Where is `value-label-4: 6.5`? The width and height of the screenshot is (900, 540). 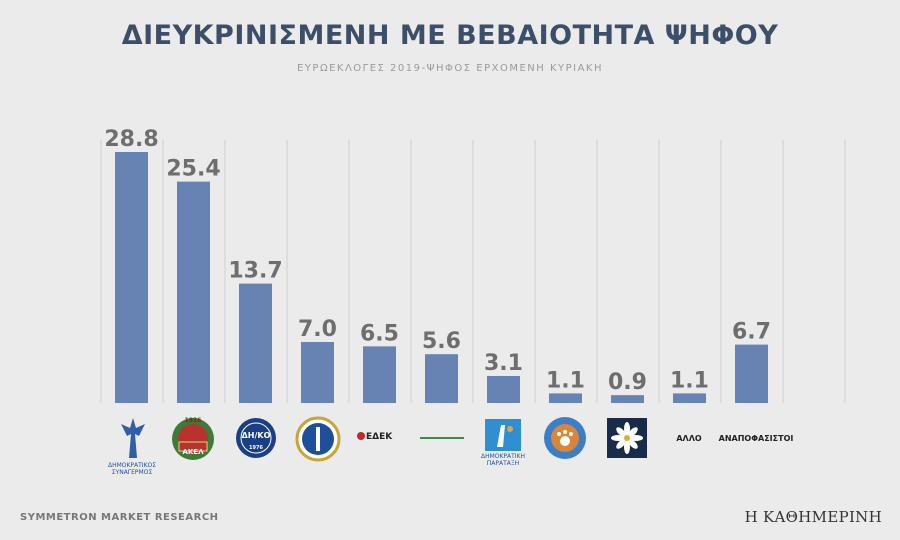
value-label-4: 6.5 is located at coordinates (379, 333).